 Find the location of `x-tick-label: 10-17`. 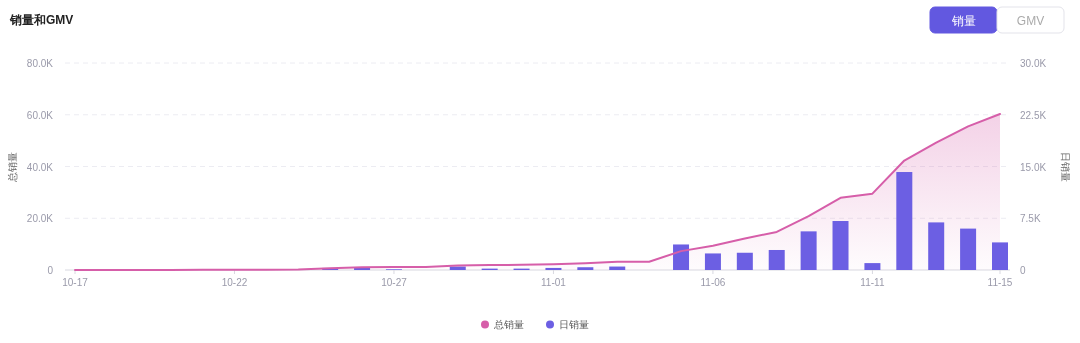

x-tick-label: 10-17 is located at coordinates (75, 282).